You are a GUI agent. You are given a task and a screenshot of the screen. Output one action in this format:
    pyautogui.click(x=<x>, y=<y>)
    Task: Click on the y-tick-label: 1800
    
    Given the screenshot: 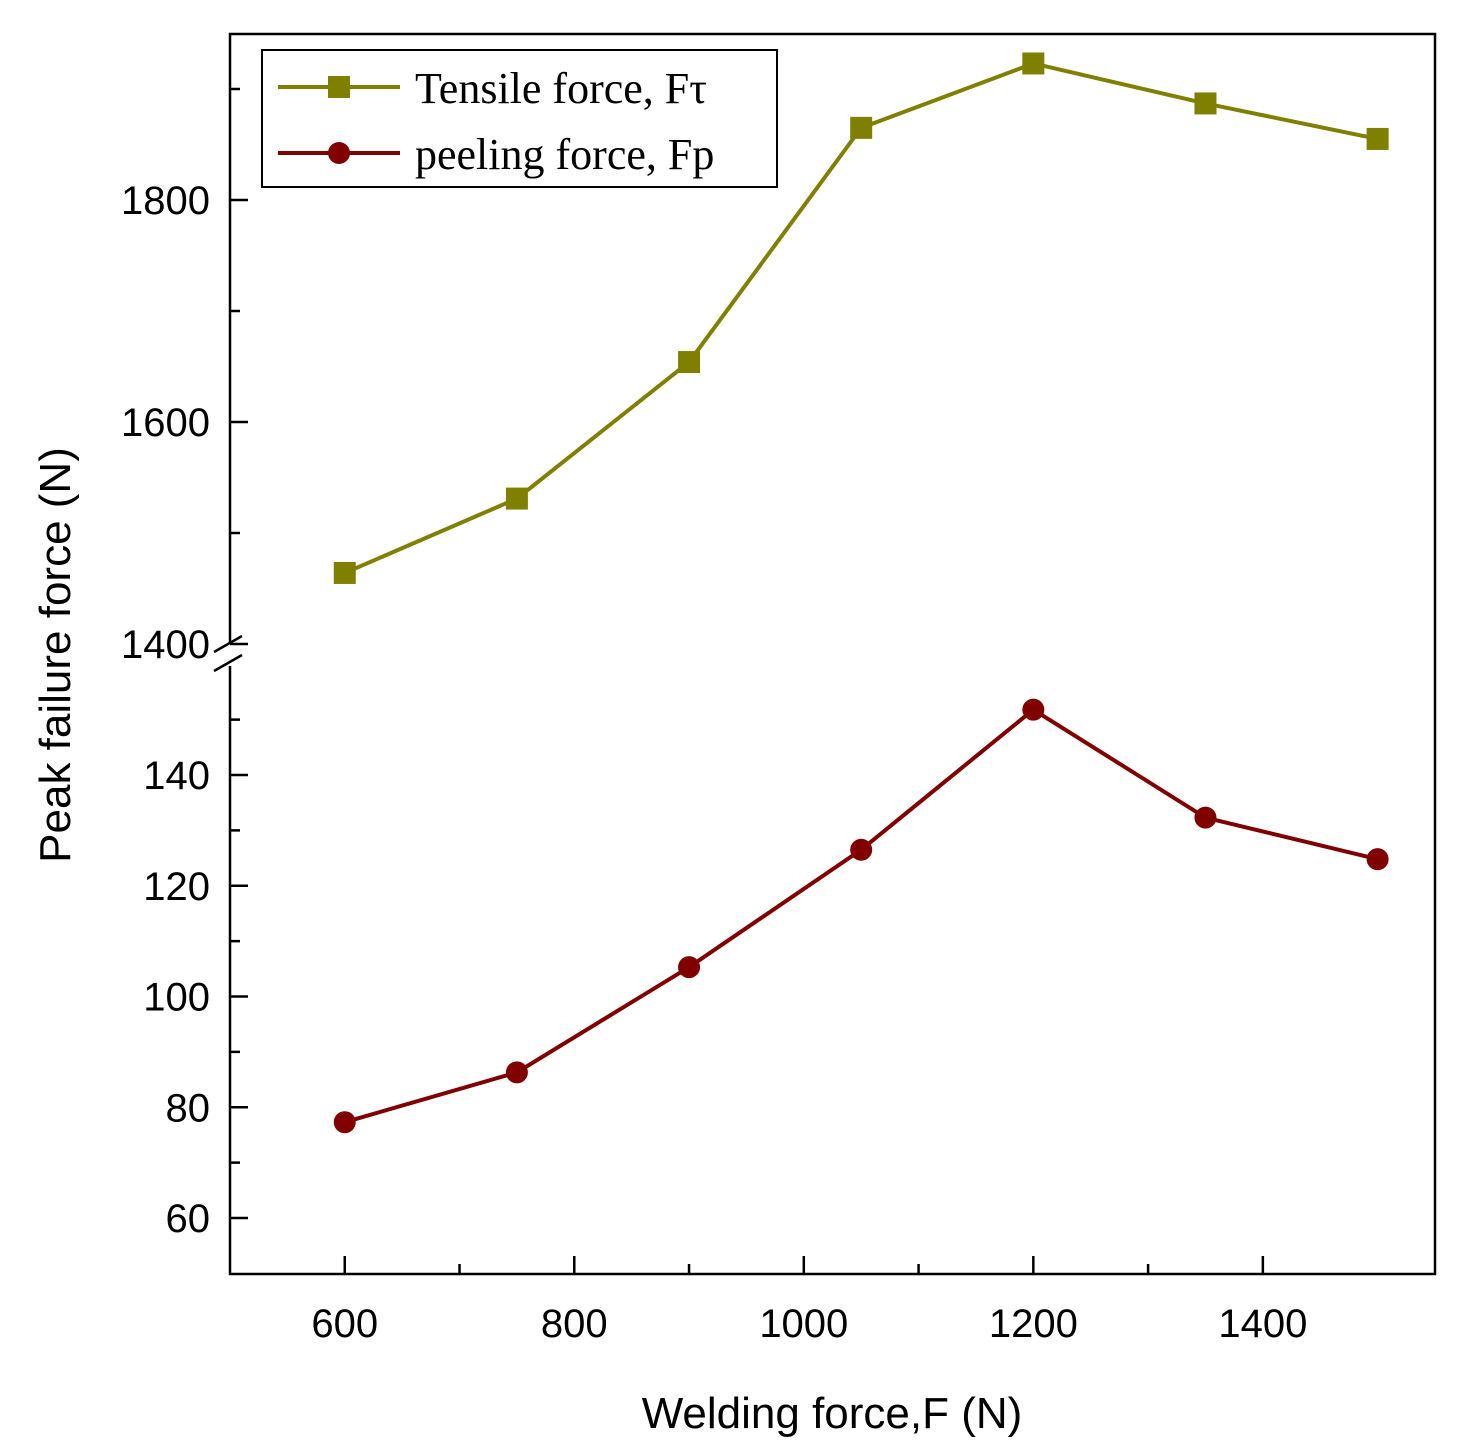 What is the action you would take?
    pyautogui.click(x=165, y=201)
    